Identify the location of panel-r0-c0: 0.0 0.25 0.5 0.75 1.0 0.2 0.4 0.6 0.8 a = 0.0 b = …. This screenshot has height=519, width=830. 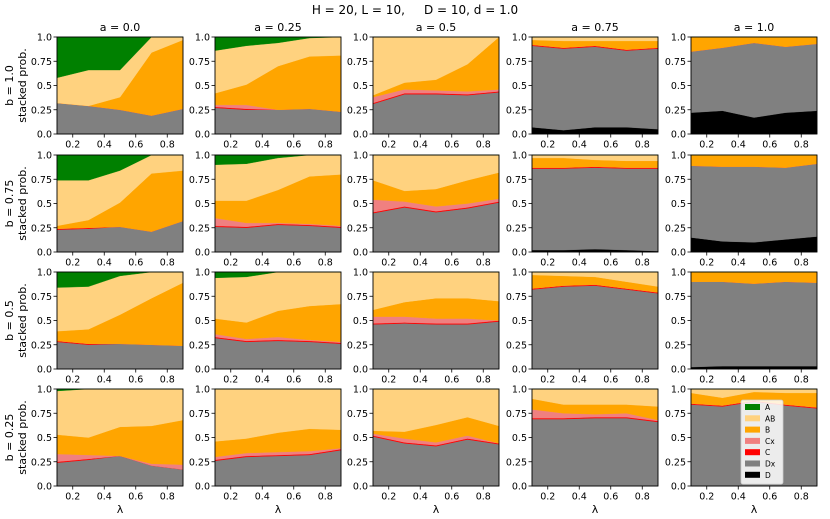
(93, 86).